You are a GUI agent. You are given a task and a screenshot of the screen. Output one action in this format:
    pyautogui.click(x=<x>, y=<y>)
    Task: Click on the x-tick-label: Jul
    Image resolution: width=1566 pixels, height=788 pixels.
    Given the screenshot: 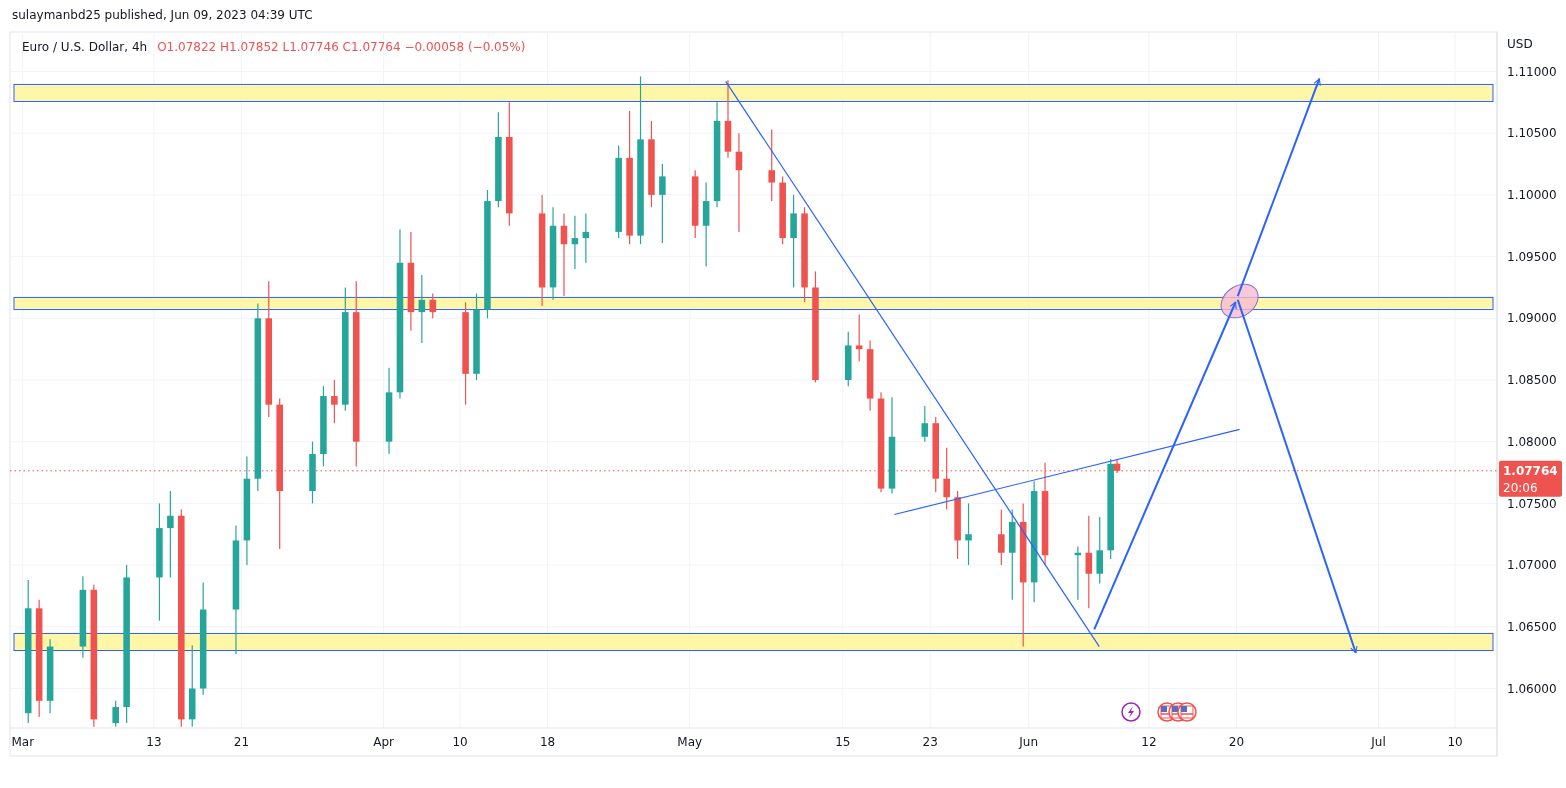 What is the action you would take?
    pyautogui.click(x=1378, y=742)
    